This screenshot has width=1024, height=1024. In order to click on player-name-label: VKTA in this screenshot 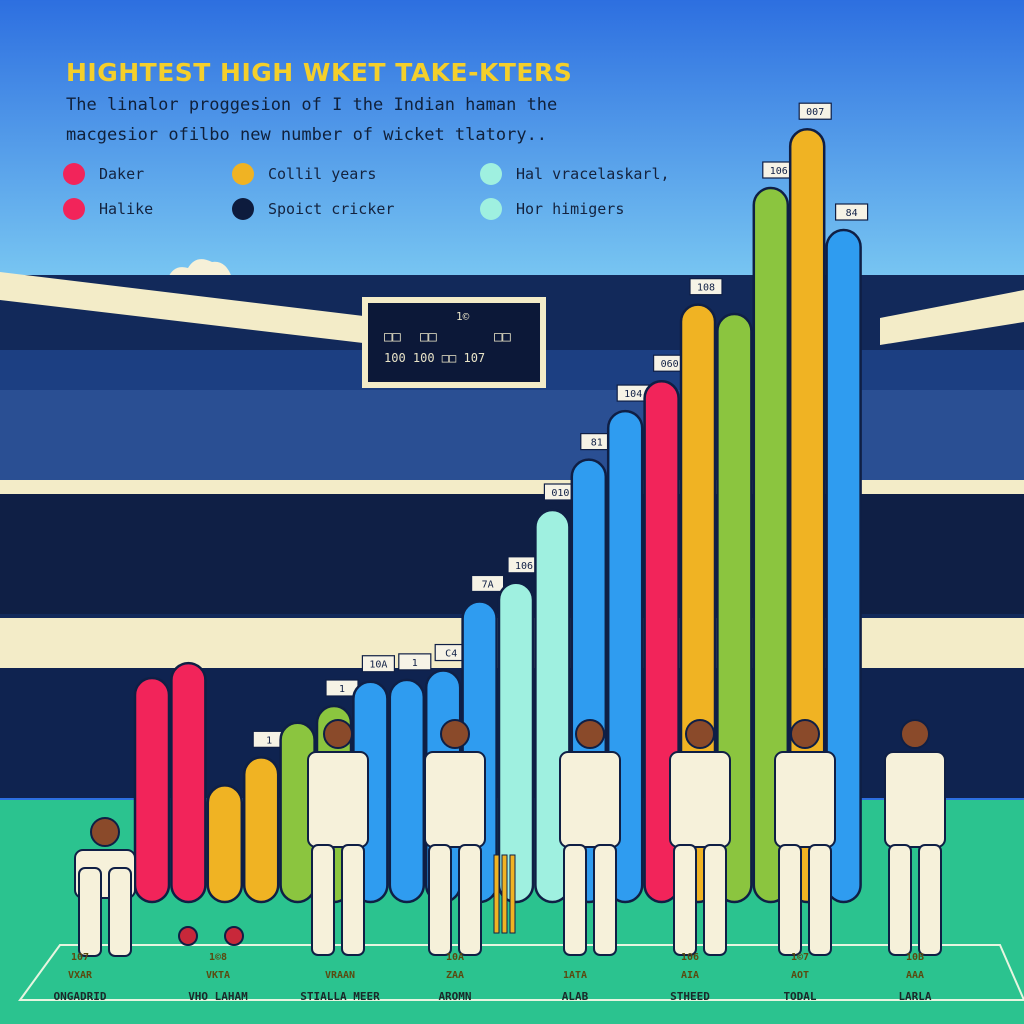, I will do `click(218, 975)`.